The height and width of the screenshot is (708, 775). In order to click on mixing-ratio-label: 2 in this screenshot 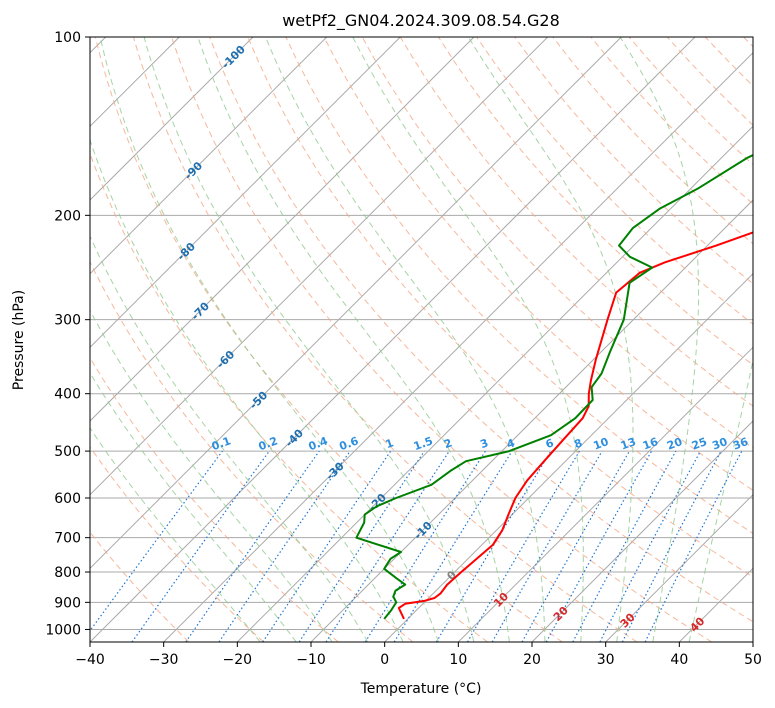, I will do `click(448, 443)`.